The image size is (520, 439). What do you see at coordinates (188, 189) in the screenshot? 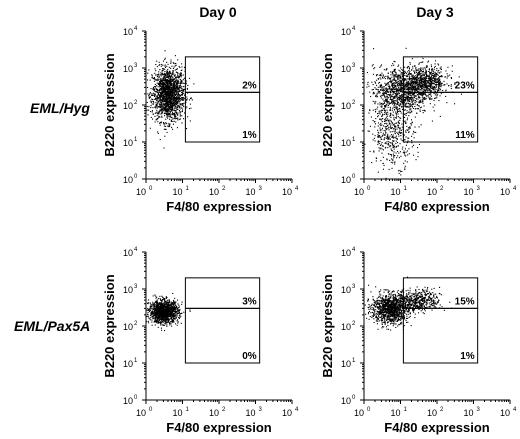
I see `x-tick-exponent: 1` at bounding box center [188, 189].